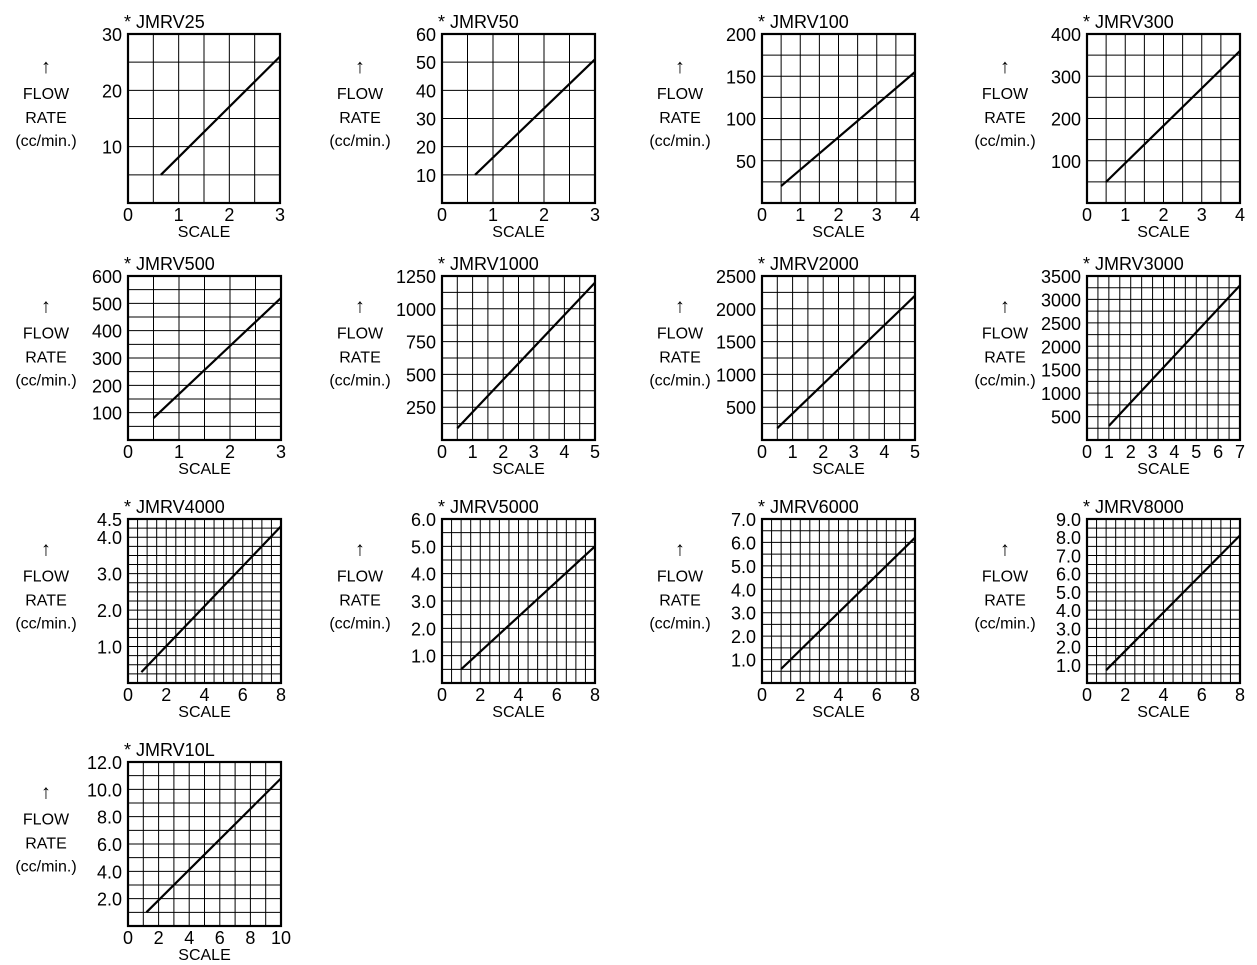  What do you see at coordinates (169, 264) in the screenshot?
I see `chart-title: * JMRV500` at bounding box center [169, 264].